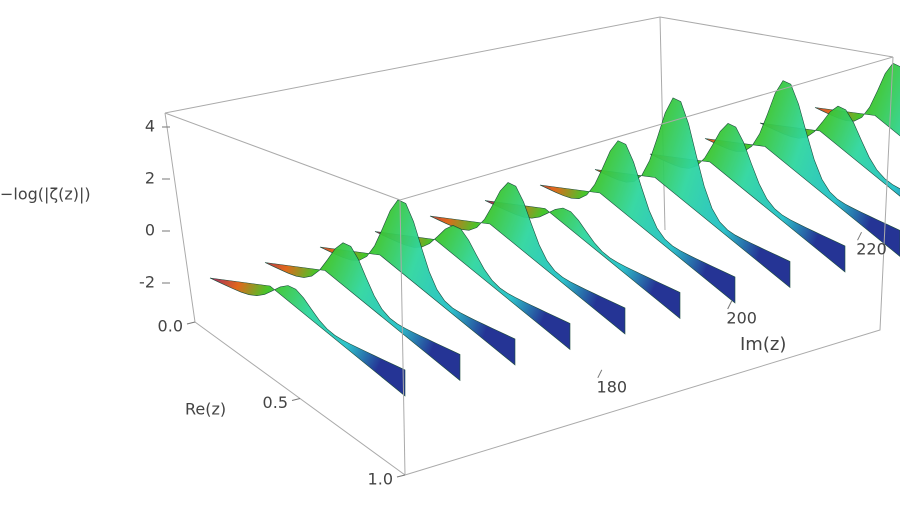  What do you see at coordinates (763, 344) in the screenshot?
I see `y-axis-label: Im(z)` at bounding box center [763, 344].